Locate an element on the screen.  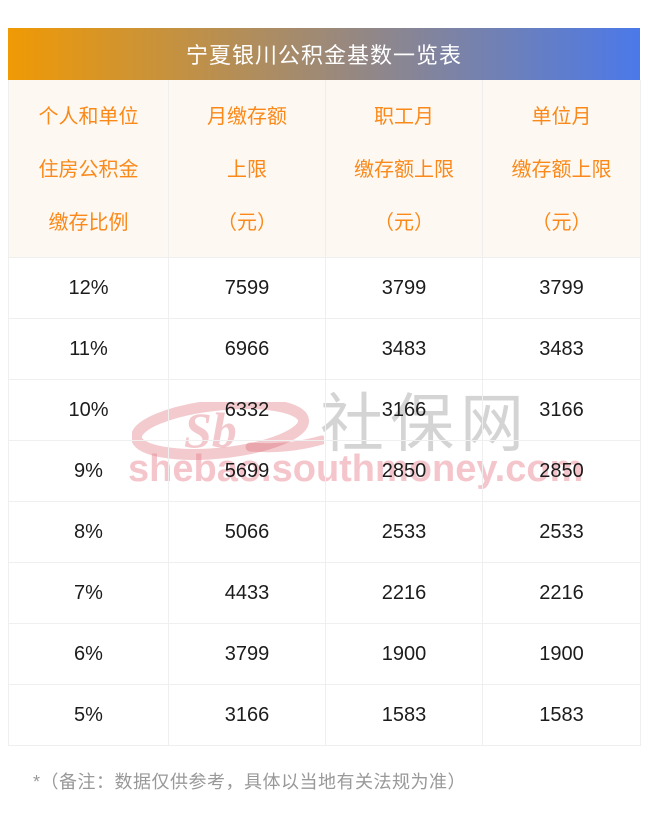
value-cell: 7599 is located at coordinates (247, 288).